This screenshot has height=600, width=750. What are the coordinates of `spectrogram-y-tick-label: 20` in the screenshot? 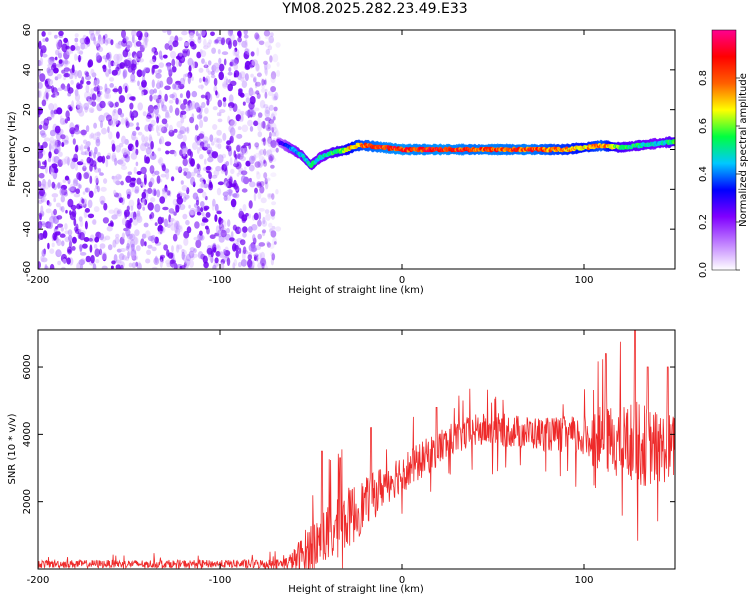 It's located at (27, 109).